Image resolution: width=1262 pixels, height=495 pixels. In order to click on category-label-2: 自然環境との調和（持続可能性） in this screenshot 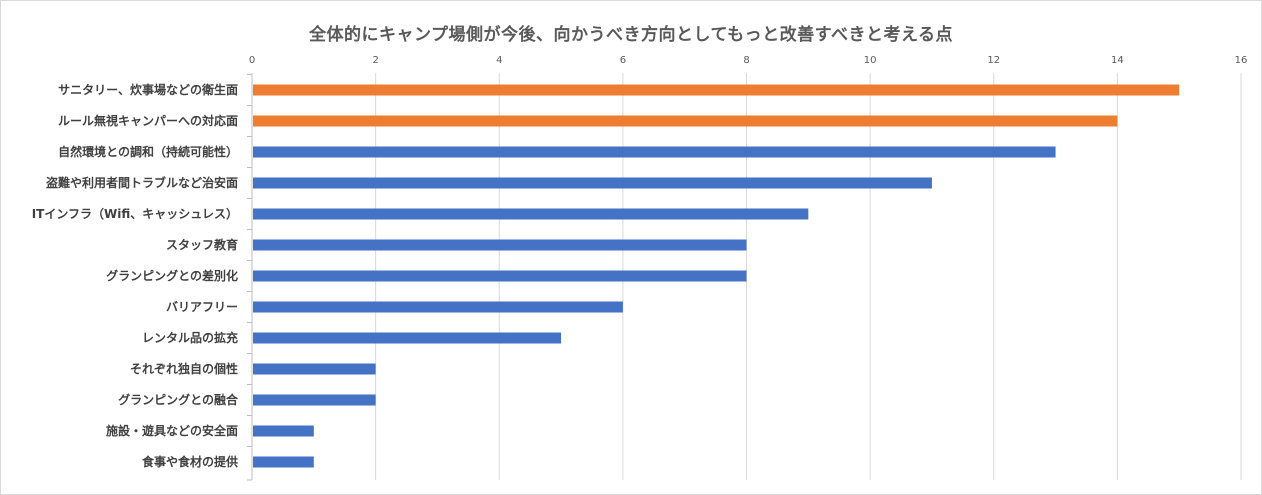, I will do `click(148, 151)`.